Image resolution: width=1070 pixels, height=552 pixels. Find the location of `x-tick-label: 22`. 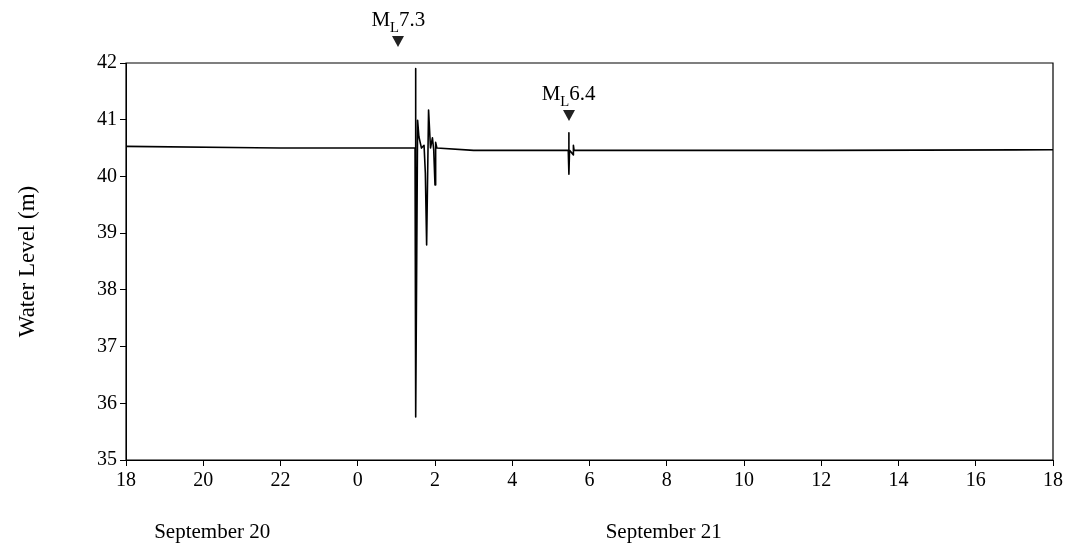

x-tick-label: 22 is located at coordinates (280, 479).